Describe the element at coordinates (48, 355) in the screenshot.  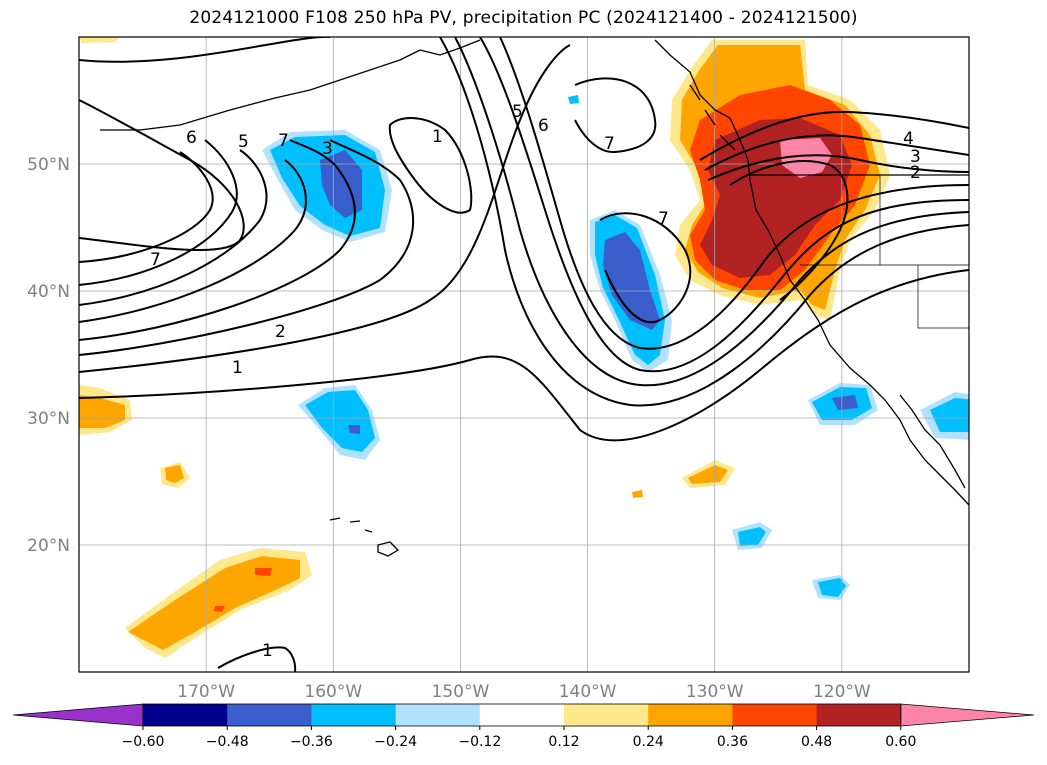
I see `latitude-labels: 50°N 40°N 30°N 20°N` at that location.